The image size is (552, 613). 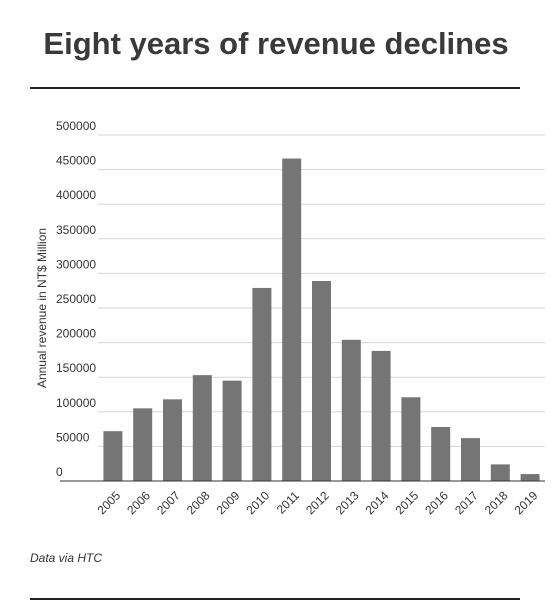 What do you see at coordinates (526, 502) in the screenshot?
I see `x-tick-label: 2019` at bounding box center [526, 502].